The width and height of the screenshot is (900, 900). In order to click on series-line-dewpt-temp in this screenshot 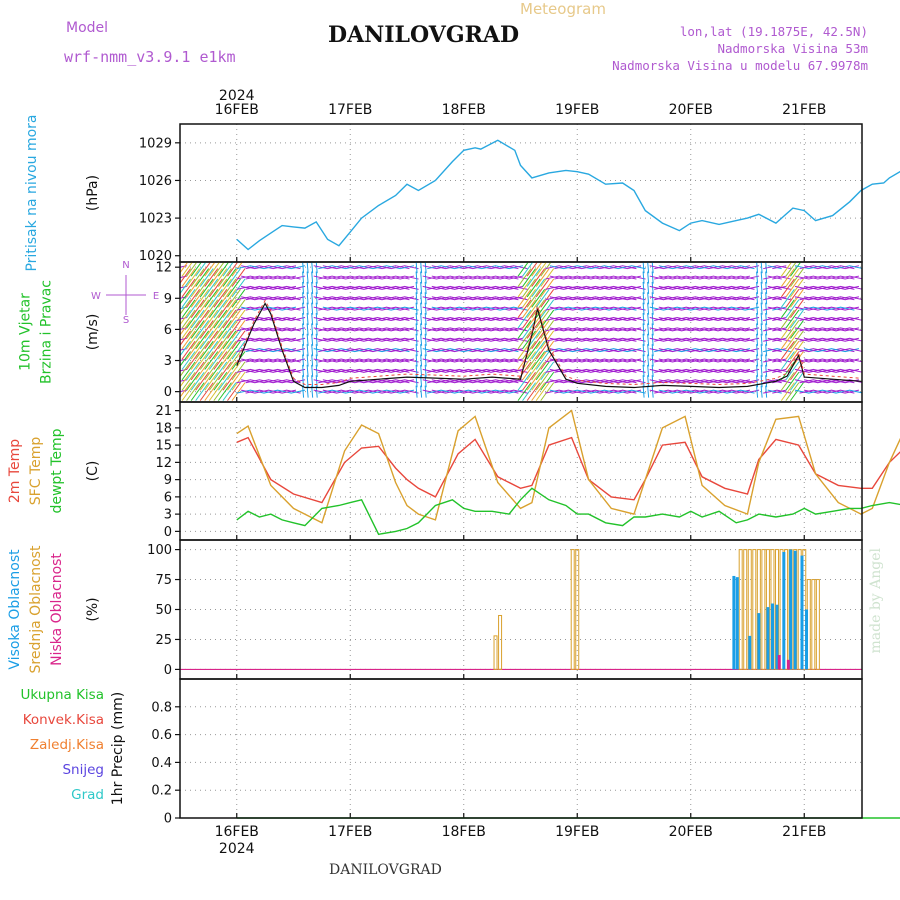, I will do `click(568, 511)`.